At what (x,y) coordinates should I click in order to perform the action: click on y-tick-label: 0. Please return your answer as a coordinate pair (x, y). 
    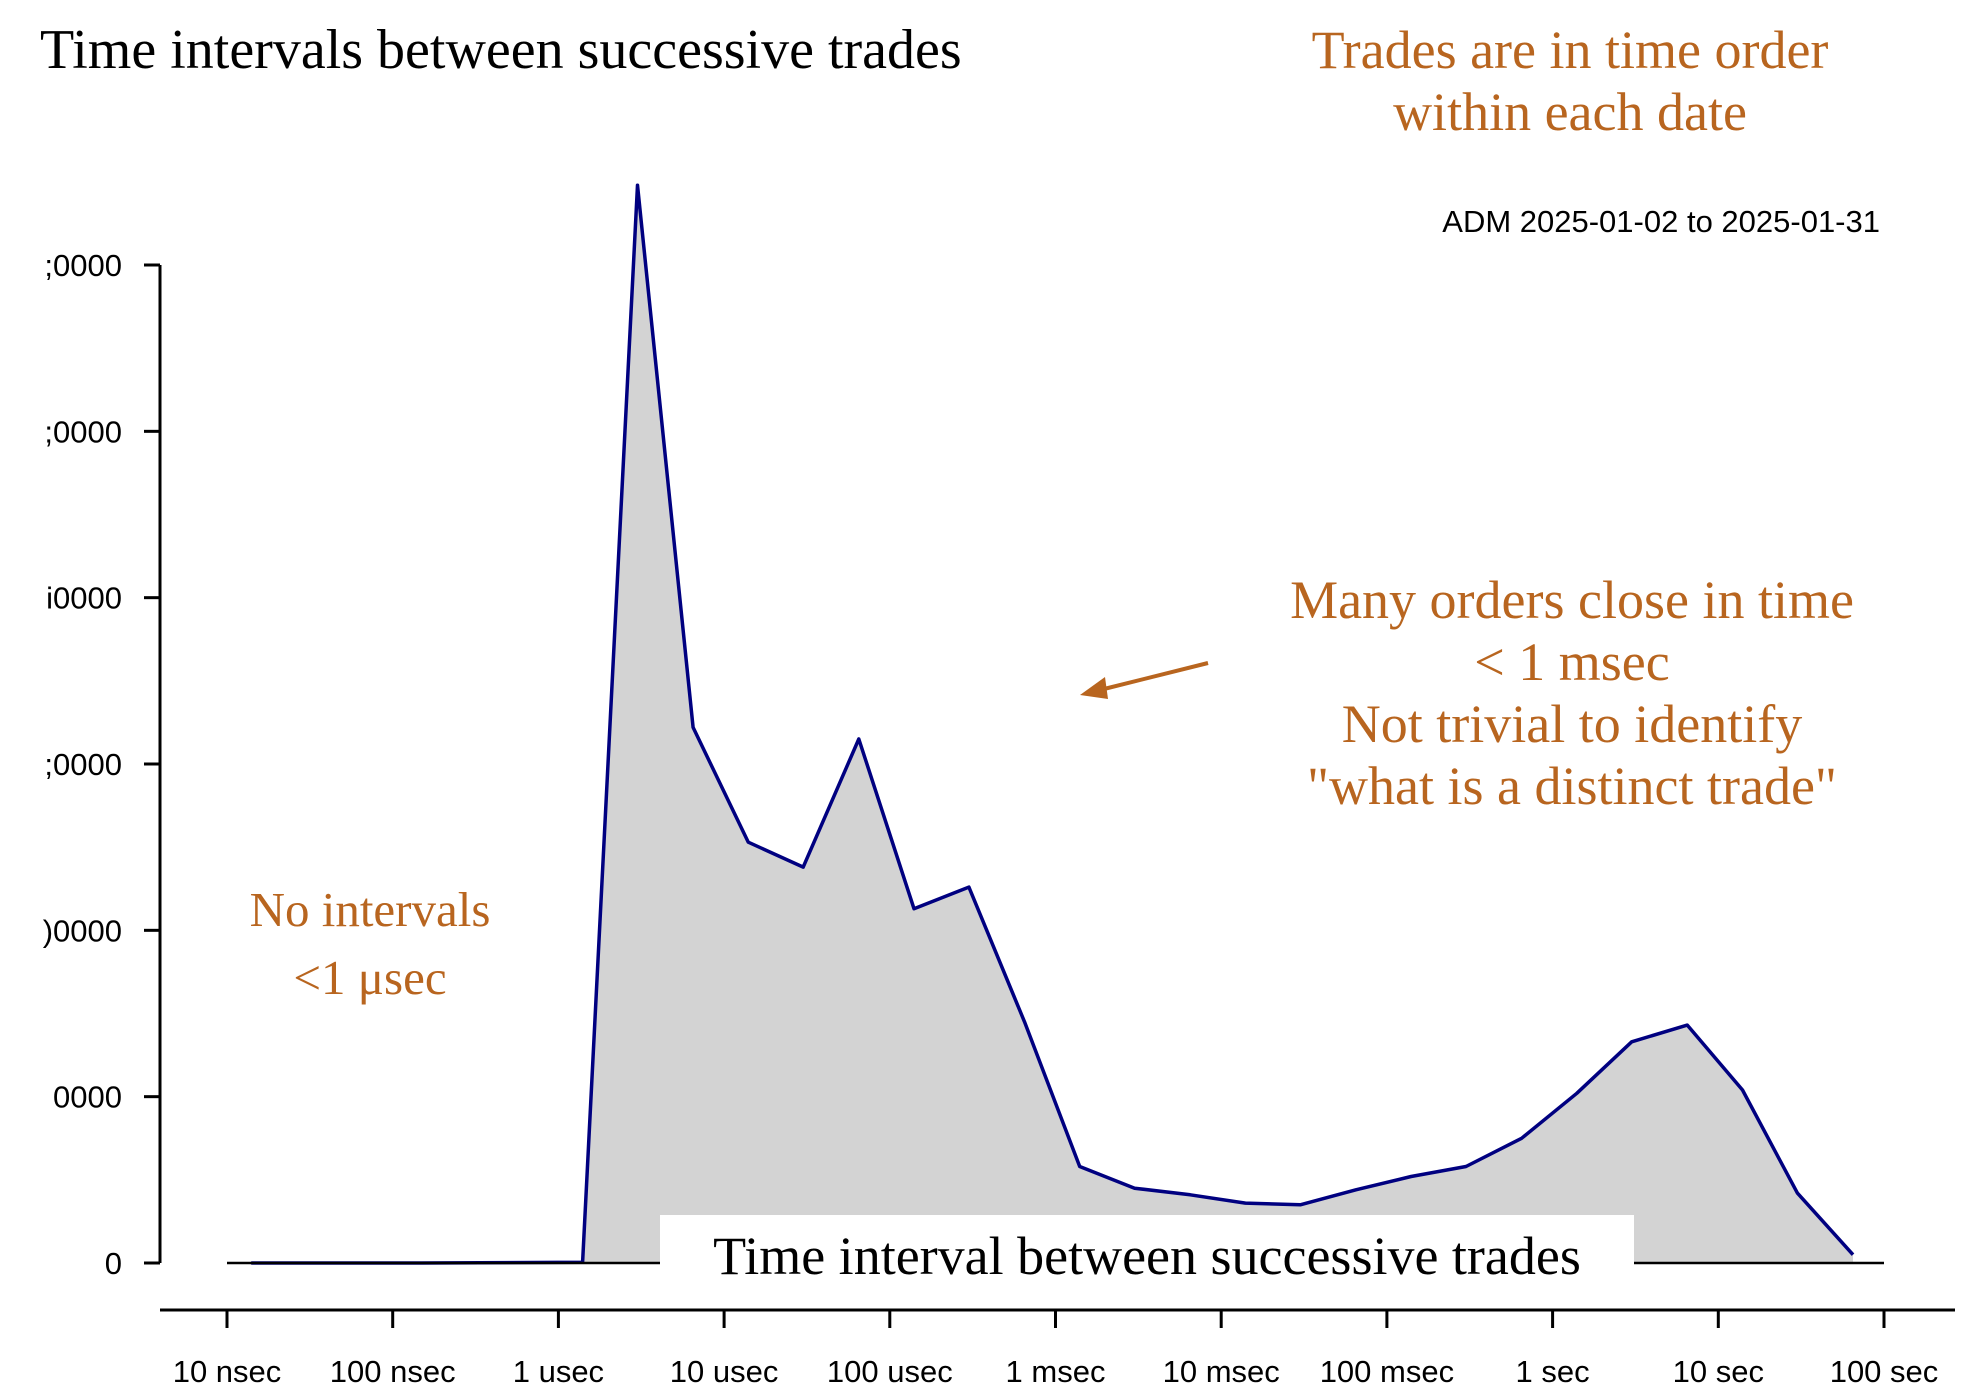
    Looking at the image, I should click on (113, 1263).